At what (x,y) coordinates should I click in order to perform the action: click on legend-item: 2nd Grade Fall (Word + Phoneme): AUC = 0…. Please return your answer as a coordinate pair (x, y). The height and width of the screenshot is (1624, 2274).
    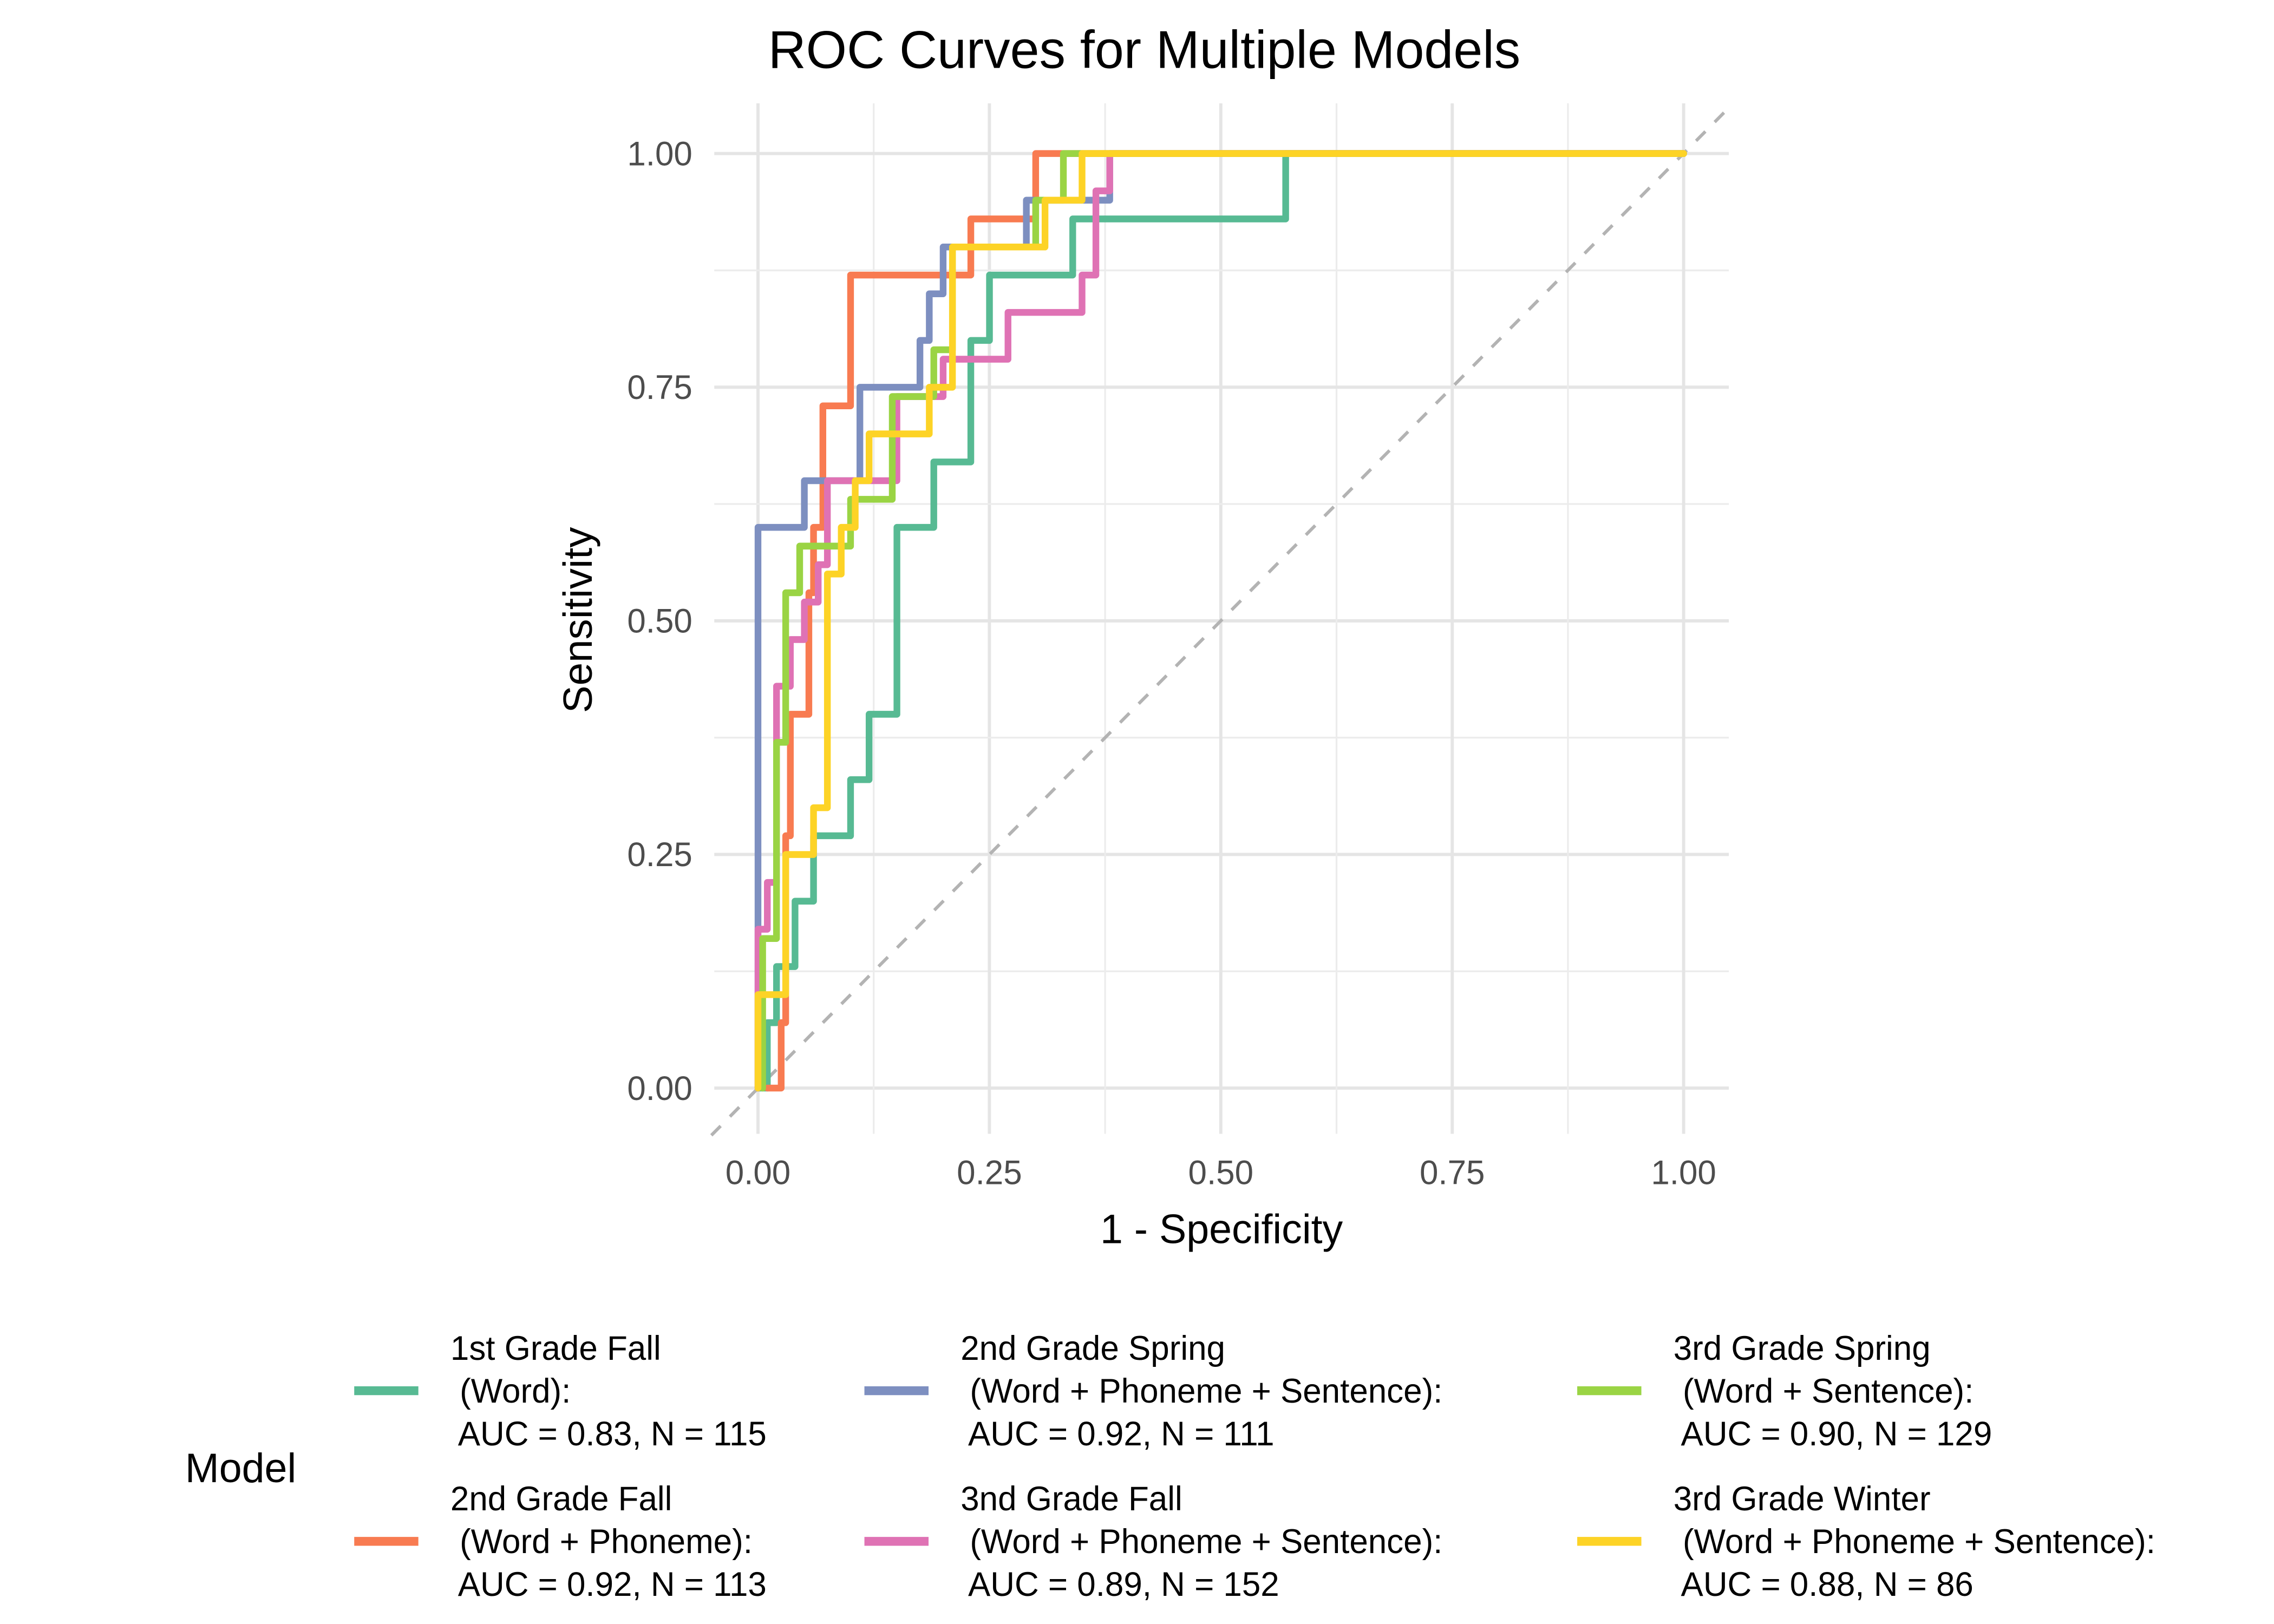
    Looking at the image, I should click on (561, 1542).